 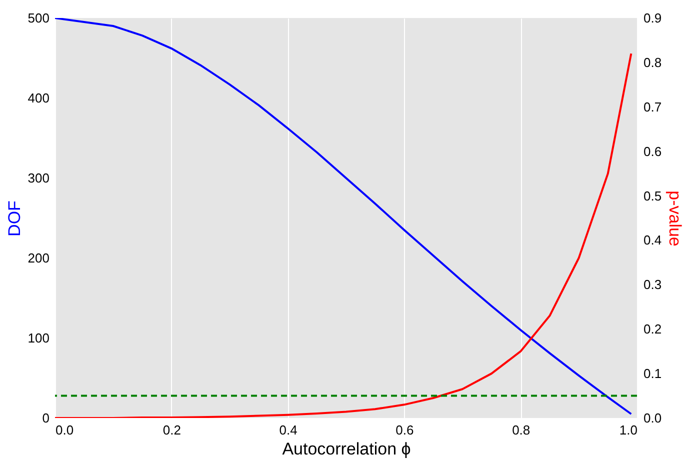 What do you see at coordinates (653, 196) in the screenshot?
I see `y2-tick-label: 0.5` at bounding box center [653, 196].